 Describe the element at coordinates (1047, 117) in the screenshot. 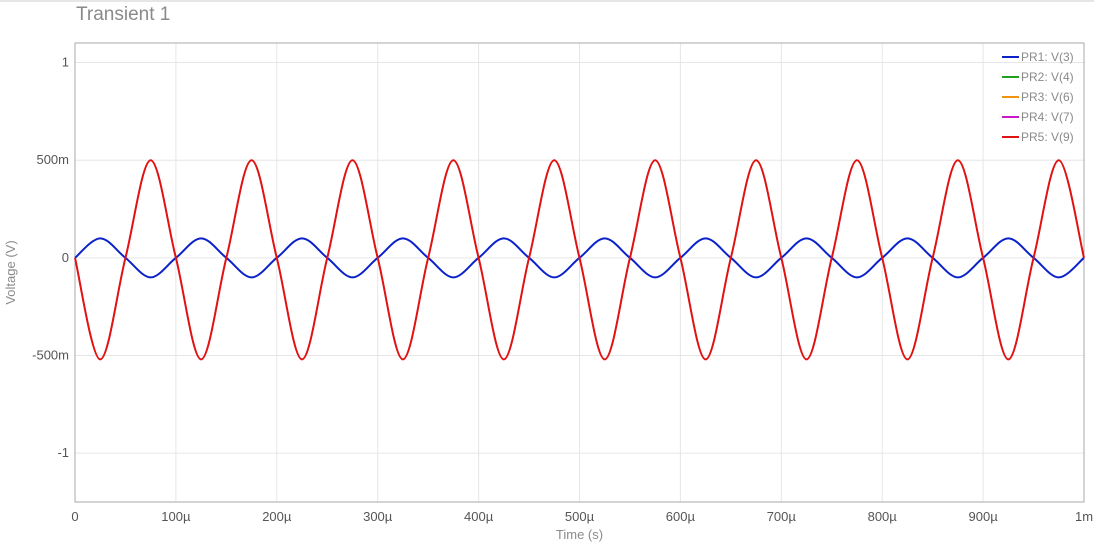

I see `legend-label: PR4: V(7)` at that location.